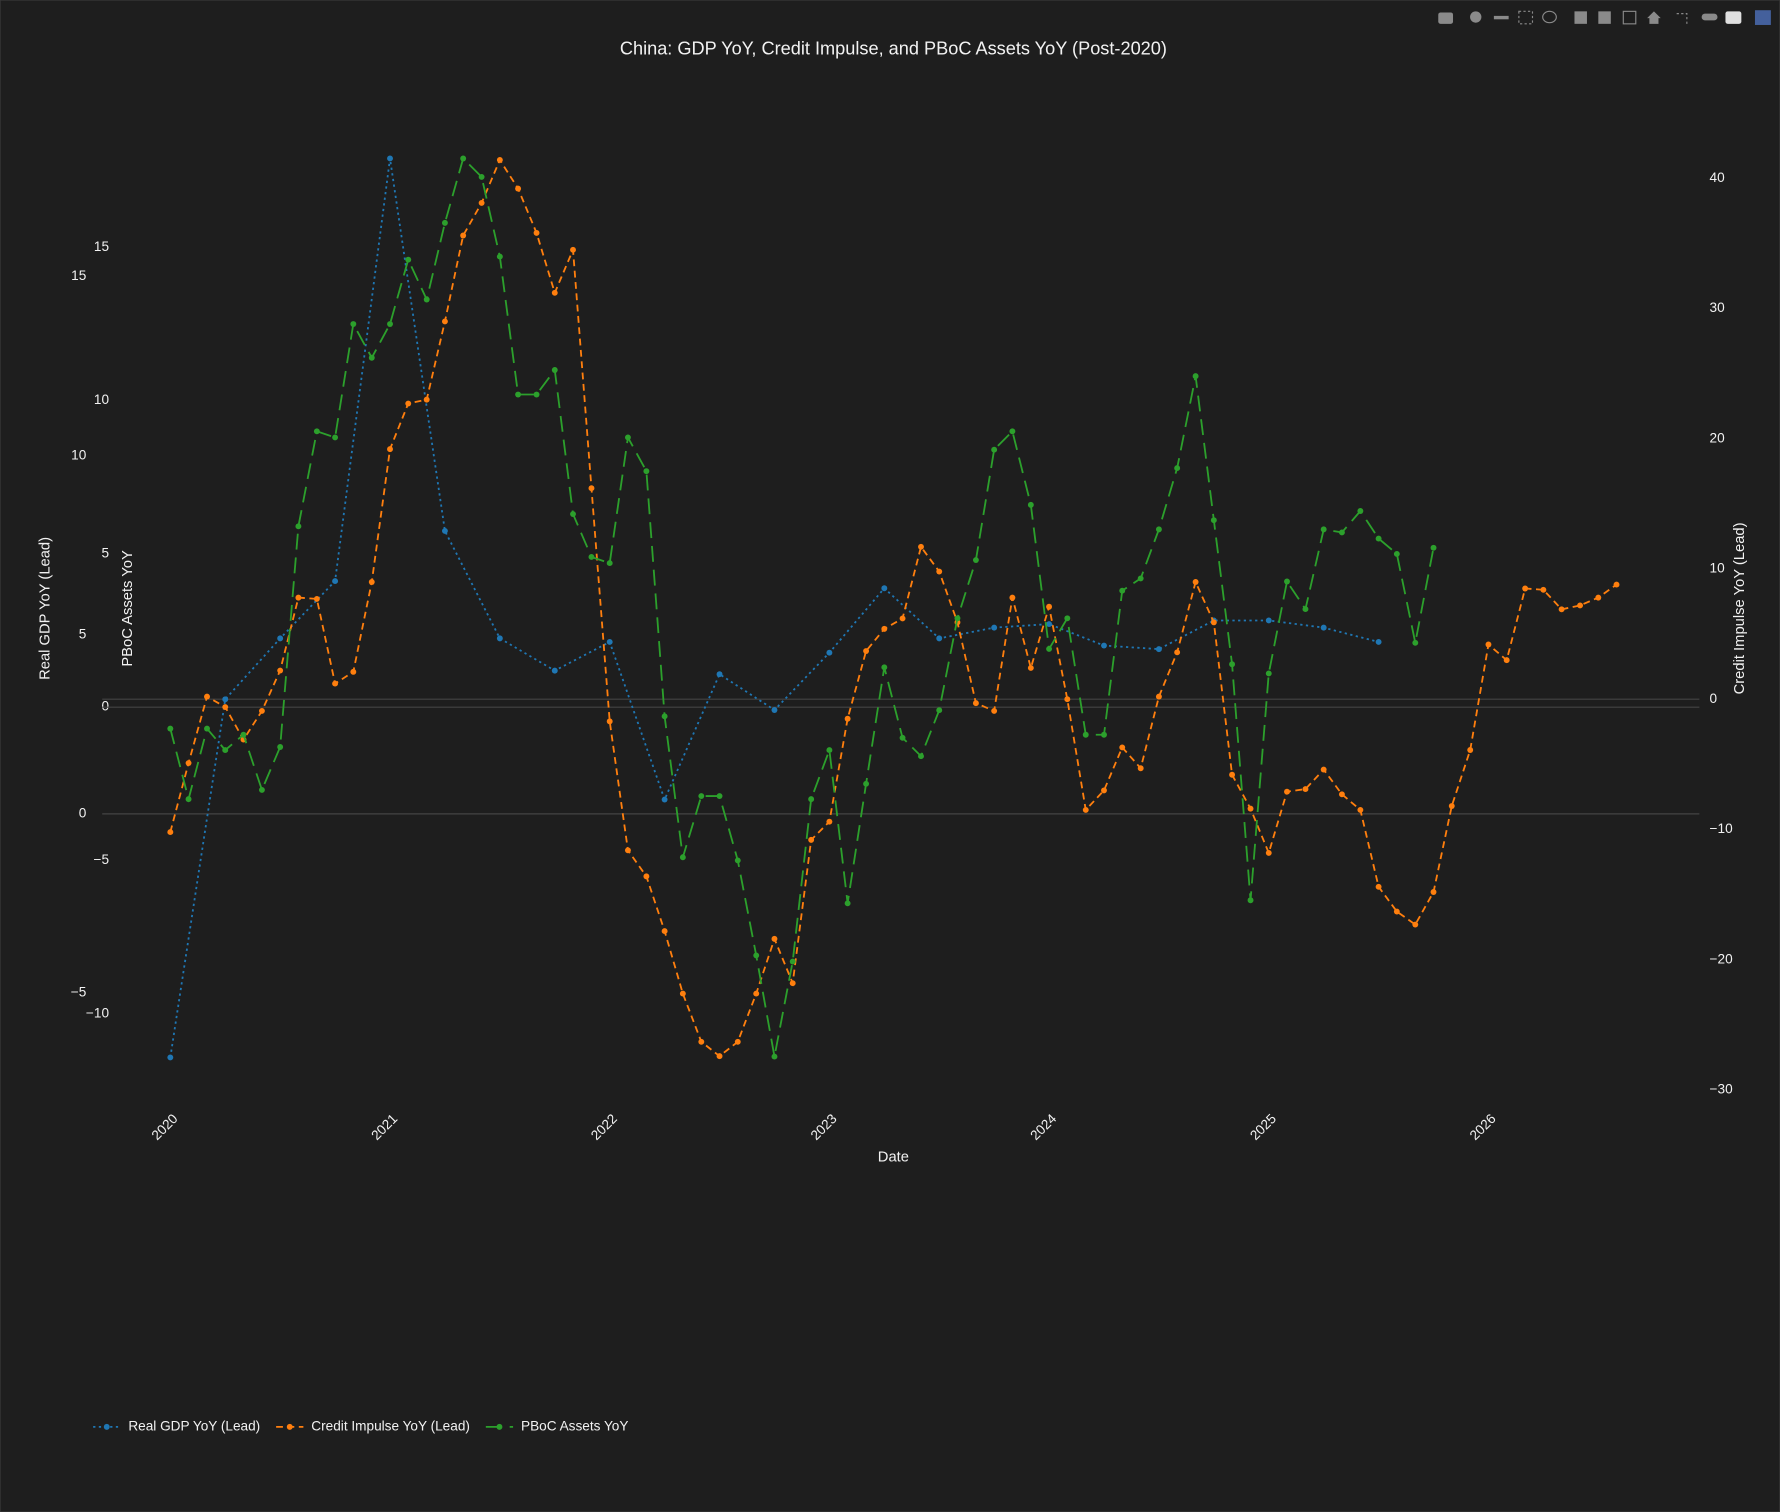 Image resolution: width=1780 pixels, height=1512 pixels. Describe the element at coordinates (1682, 18) in the screenshot. I see `spike-icon` at that location.